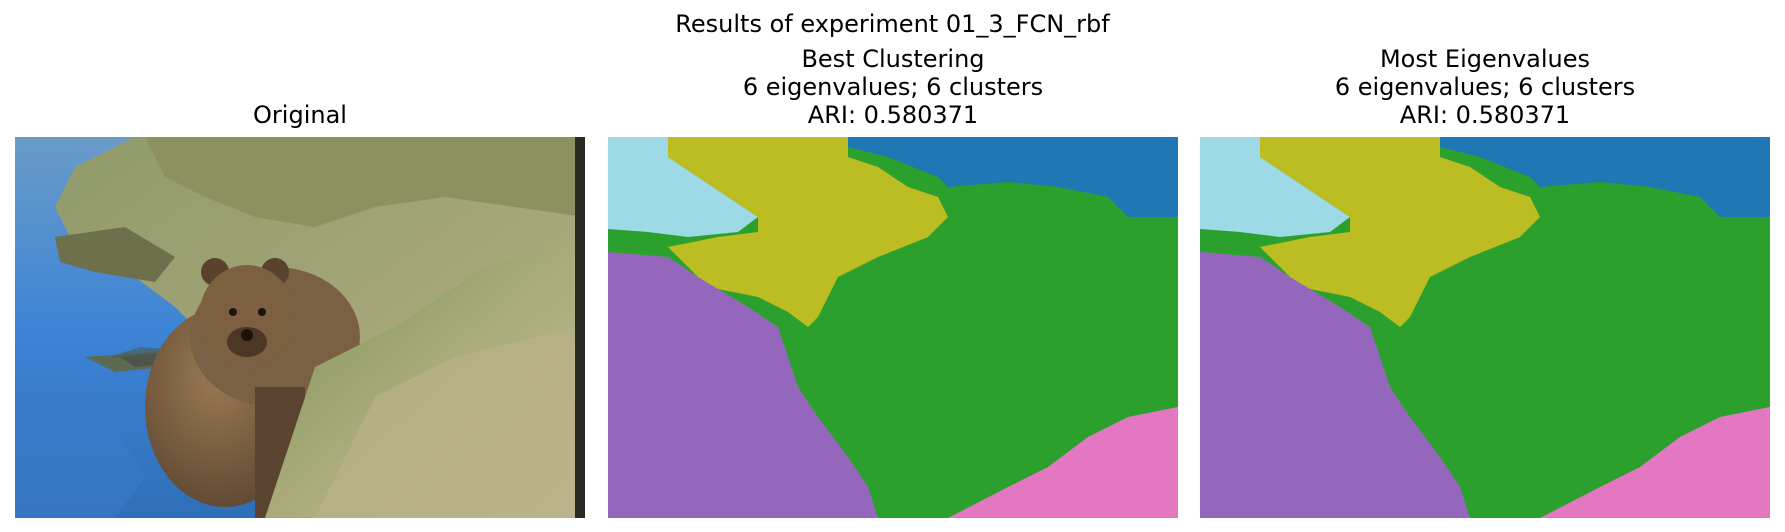 This screenshot has height=532, width=1785. Describe the element at coordinates (1485, 59) in the screenshot. I see `panel-title-line: Most Eigenvalues` at that location.